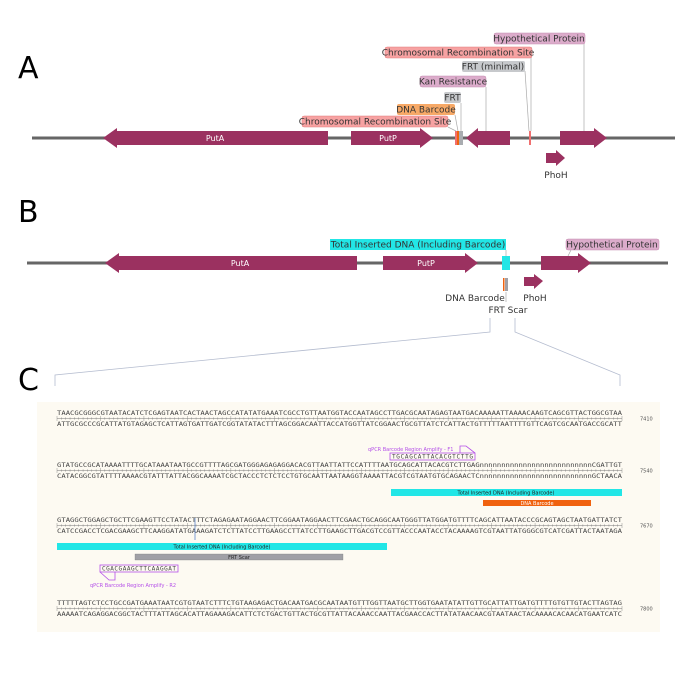 Image resolution: width=700 pixels, height=700 pixels. What do you see at coordinates (458, 54) in the screenshot?
I see `label-recomb-site-right: Chromosomal Recombination Site` at bounding box center [458, 54].